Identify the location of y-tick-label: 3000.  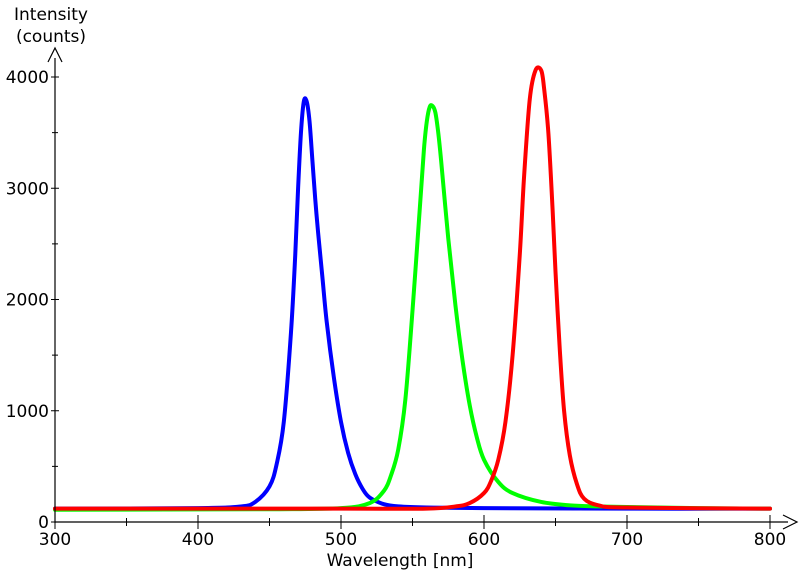
(27, 189).